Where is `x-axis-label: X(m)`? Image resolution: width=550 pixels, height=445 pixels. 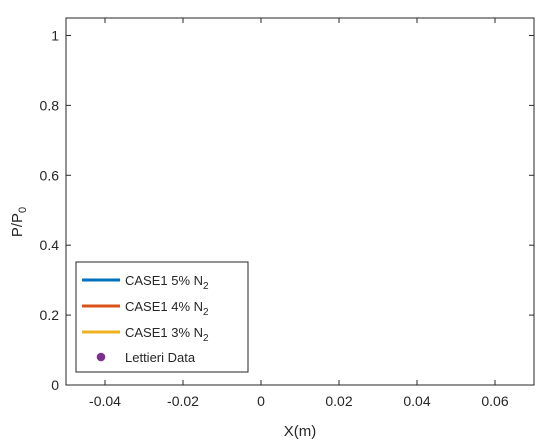 x-axis-label: X(m) is located at coordinates (300, 431).